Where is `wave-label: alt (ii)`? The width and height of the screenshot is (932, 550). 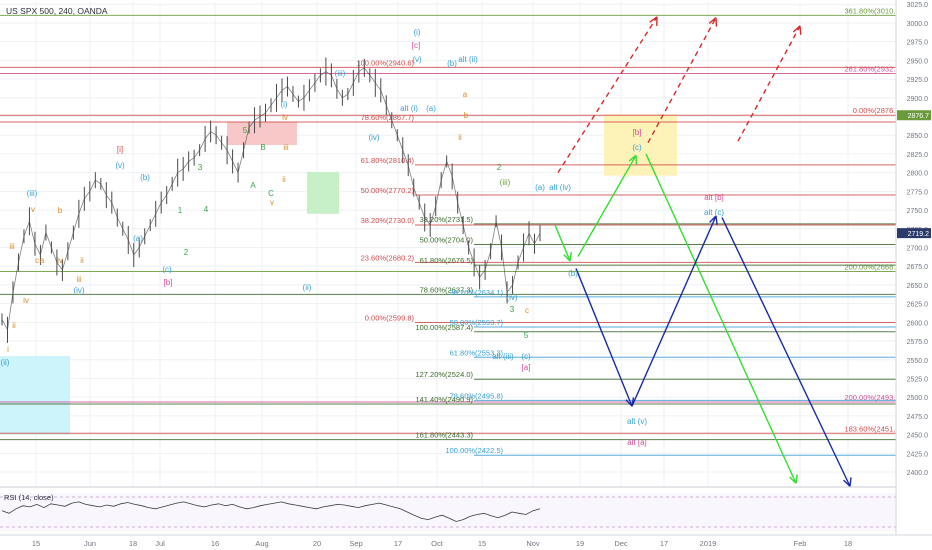
wave-label: alt (ii) is located at coordinates (468, 59).